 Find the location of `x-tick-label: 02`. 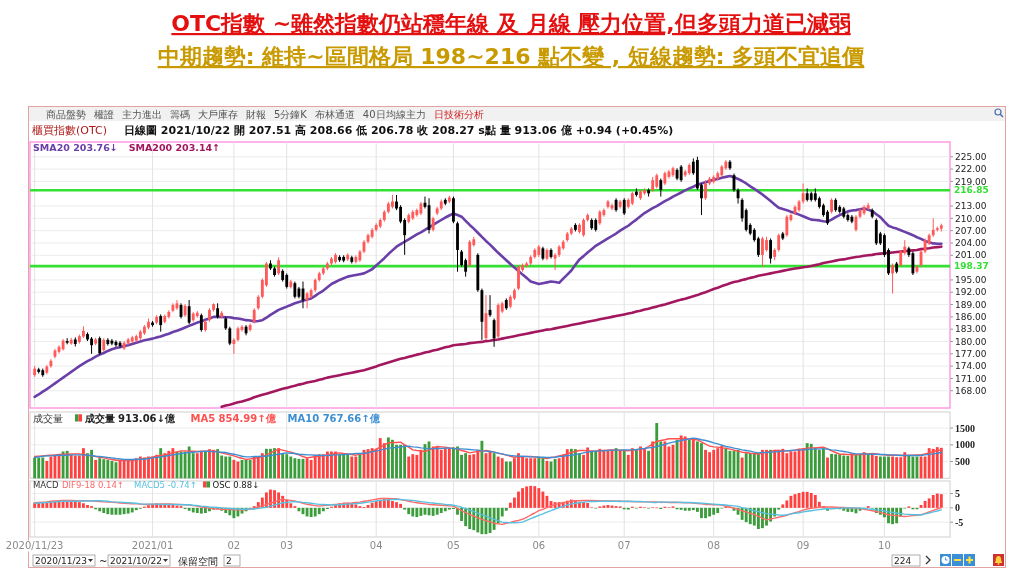

x-tick-label: 02 is located at coordinates (234, 545).